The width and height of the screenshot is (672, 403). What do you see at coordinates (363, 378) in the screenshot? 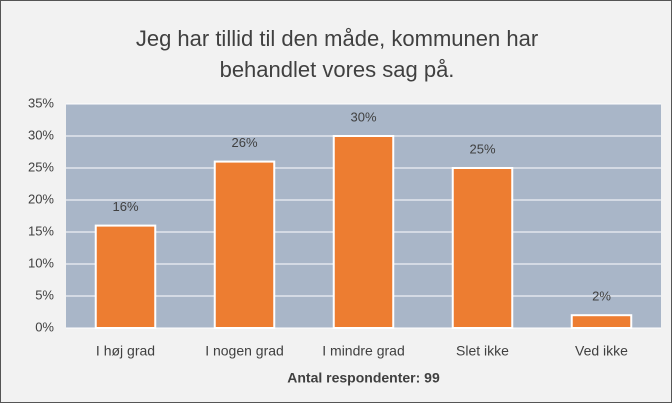
I see `x-axis-label: Antal respondenter: 99` at bounding box center [363, 378].